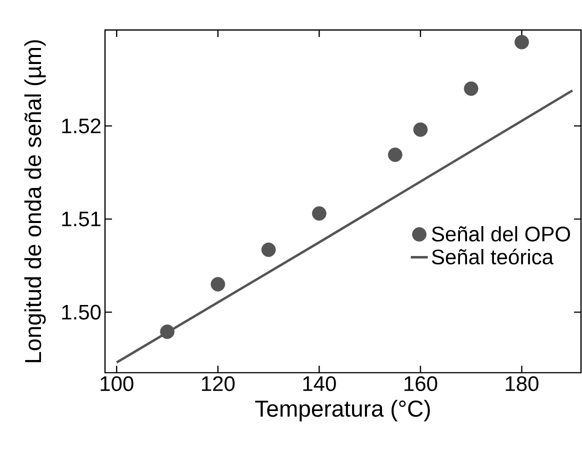  What do you see at coordinates (421, 384) in the screenshot?
I see `x-tick-label: 160` at bounding box center [421, 384].